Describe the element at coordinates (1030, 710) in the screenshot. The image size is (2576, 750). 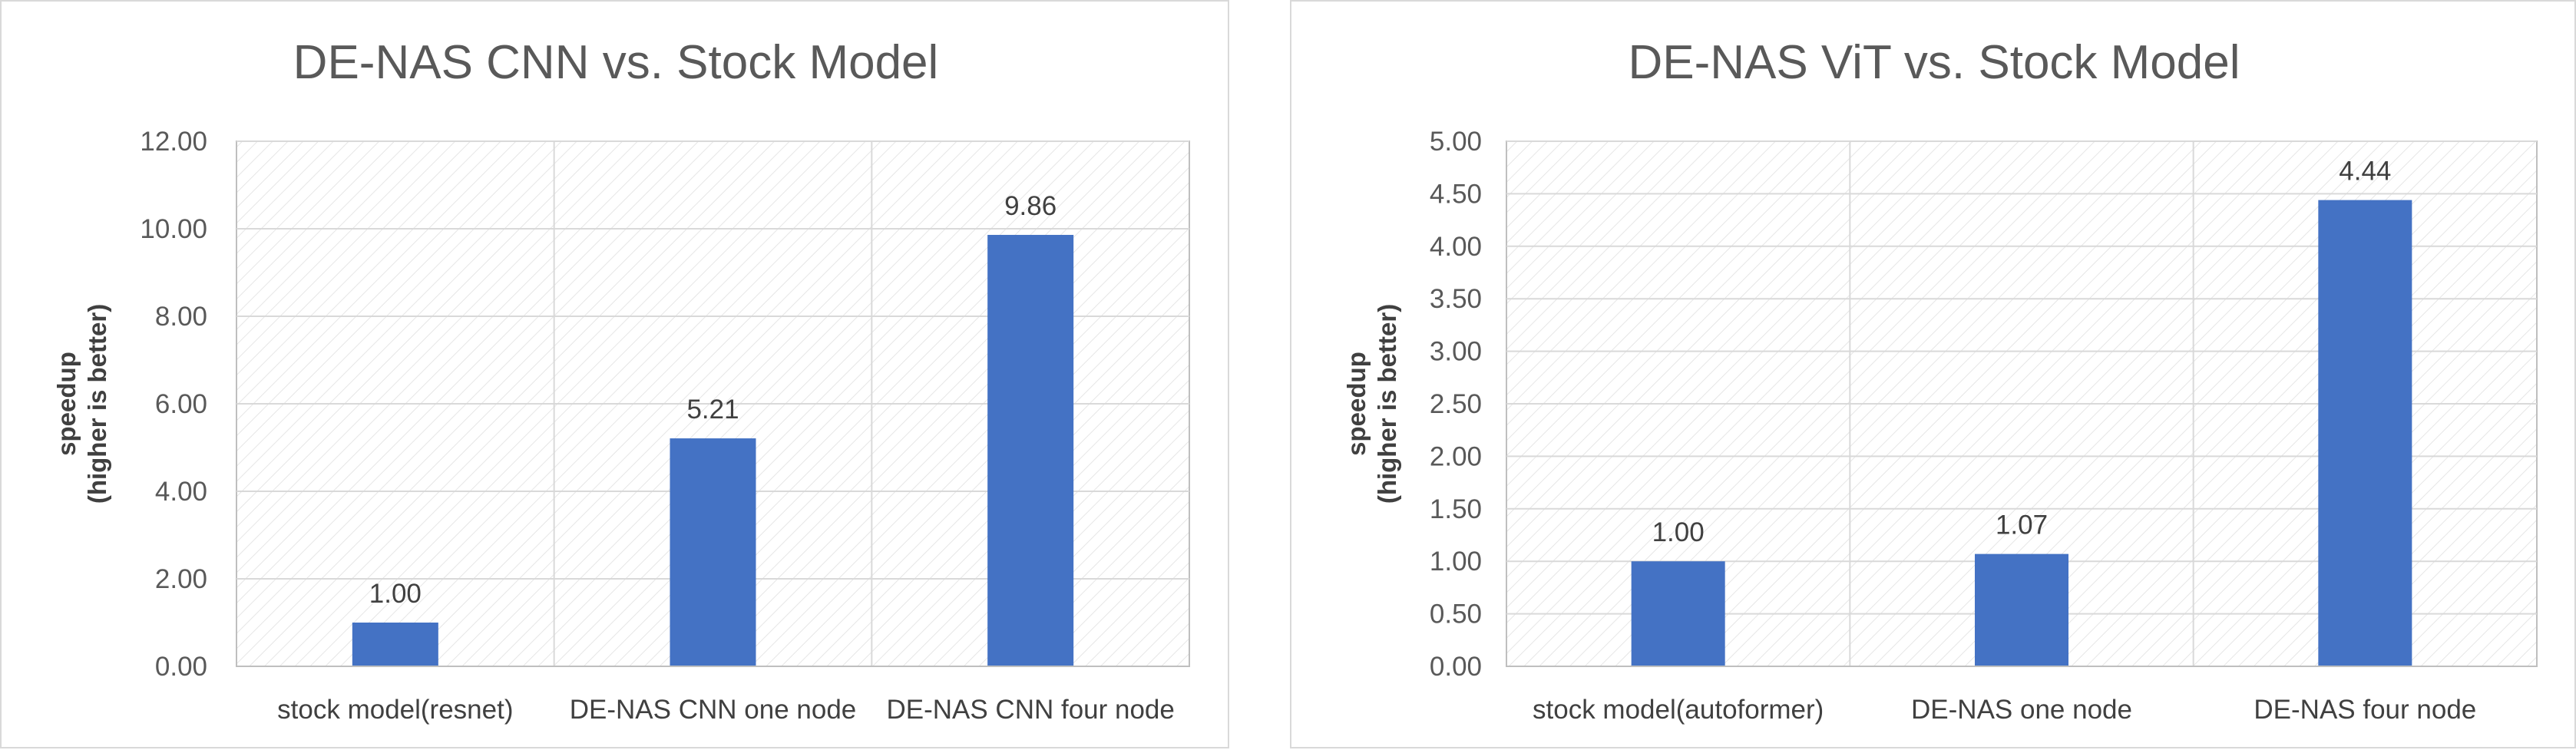
I see `x-category-label: DE-NAS CNN four node` at that location.